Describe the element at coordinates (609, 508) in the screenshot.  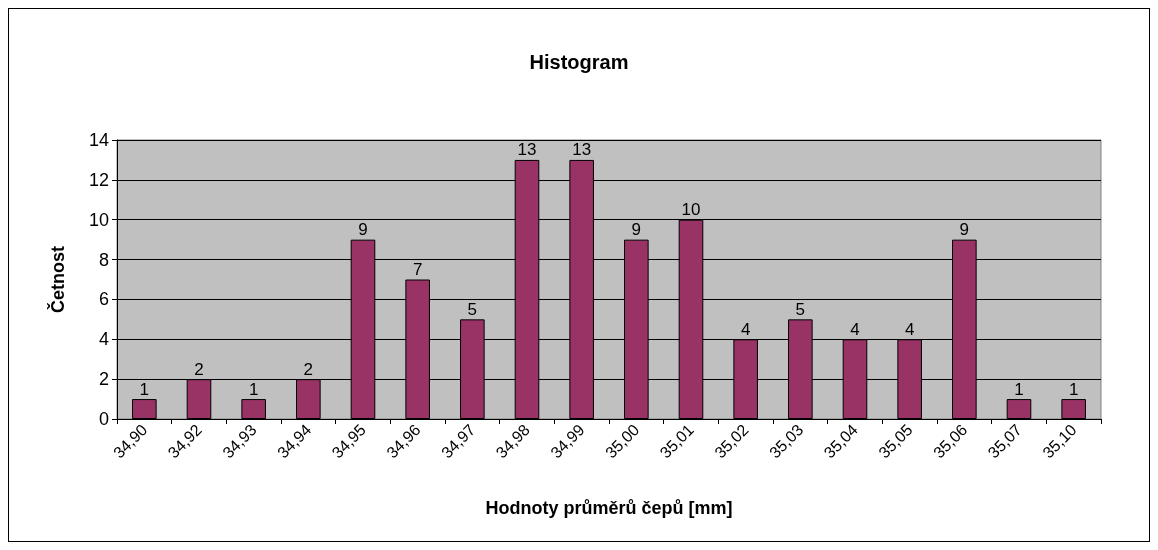
I see `x-axis-title: Hodnoty průměrů čepů [mm]` at that location.